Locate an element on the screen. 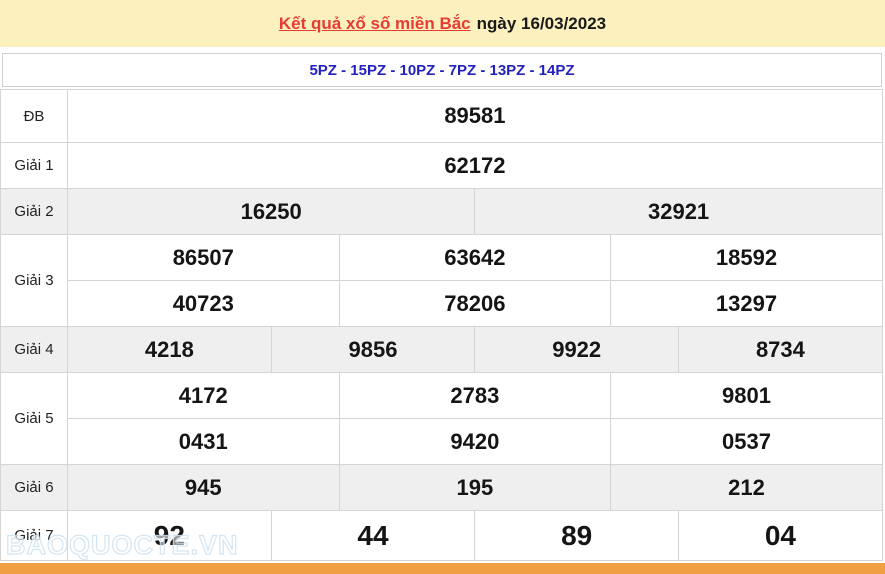 The image size is (885, 574). prize-row-db: ĐB 89581 is located at coordinates (441, 116).